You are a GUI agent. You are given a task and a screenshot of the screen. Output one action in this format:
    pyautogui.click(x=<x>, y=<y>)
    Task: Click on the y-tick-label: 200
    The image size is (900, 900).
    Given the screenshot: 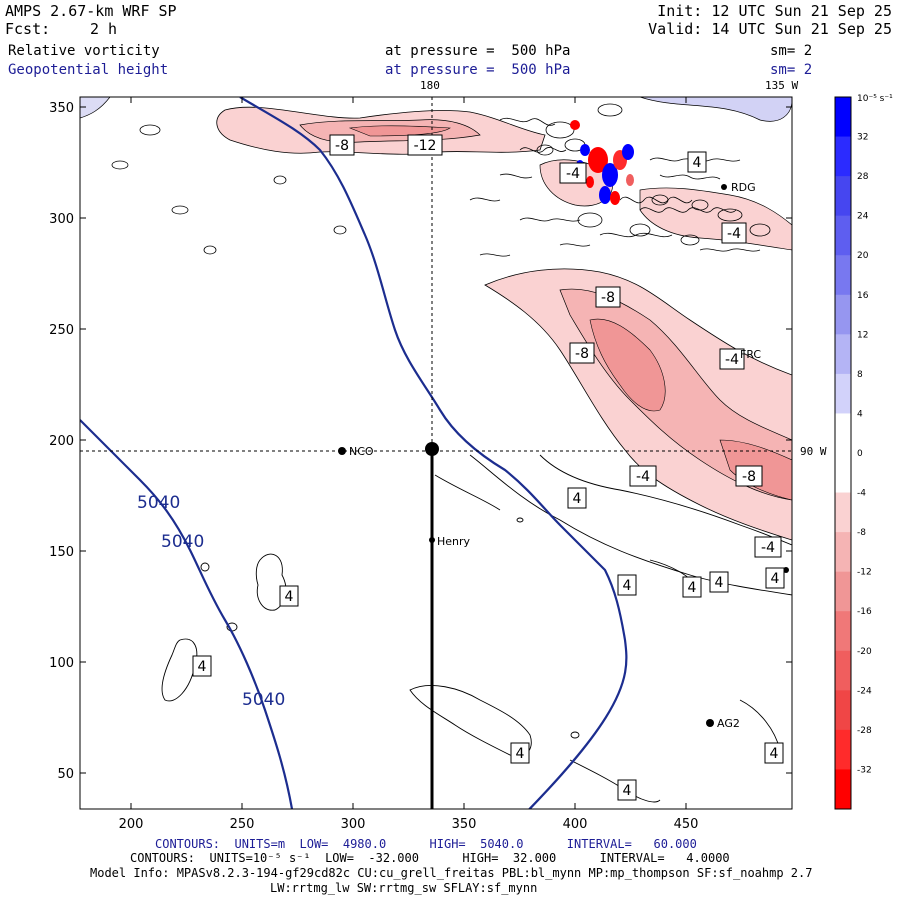 What is the action you would take?
    pyautogui.click(x=61, y=441)
    